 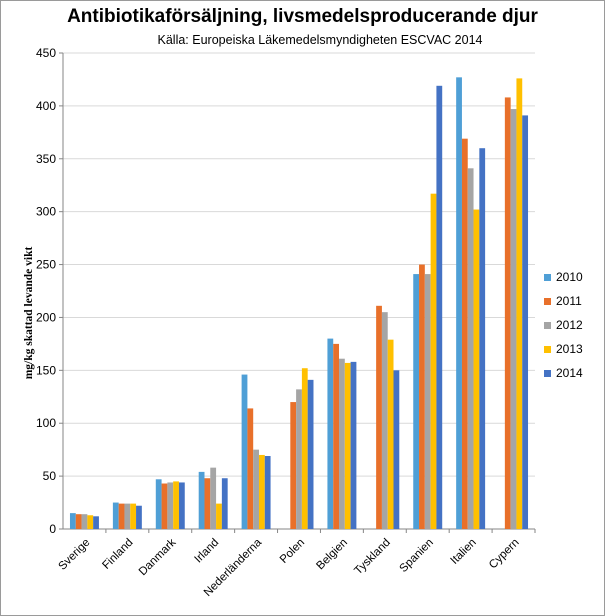 What do you see at coordinates (46, 159) in the screenshot?
I see `y-tick-label: 350` at bounding box center [46, 159].